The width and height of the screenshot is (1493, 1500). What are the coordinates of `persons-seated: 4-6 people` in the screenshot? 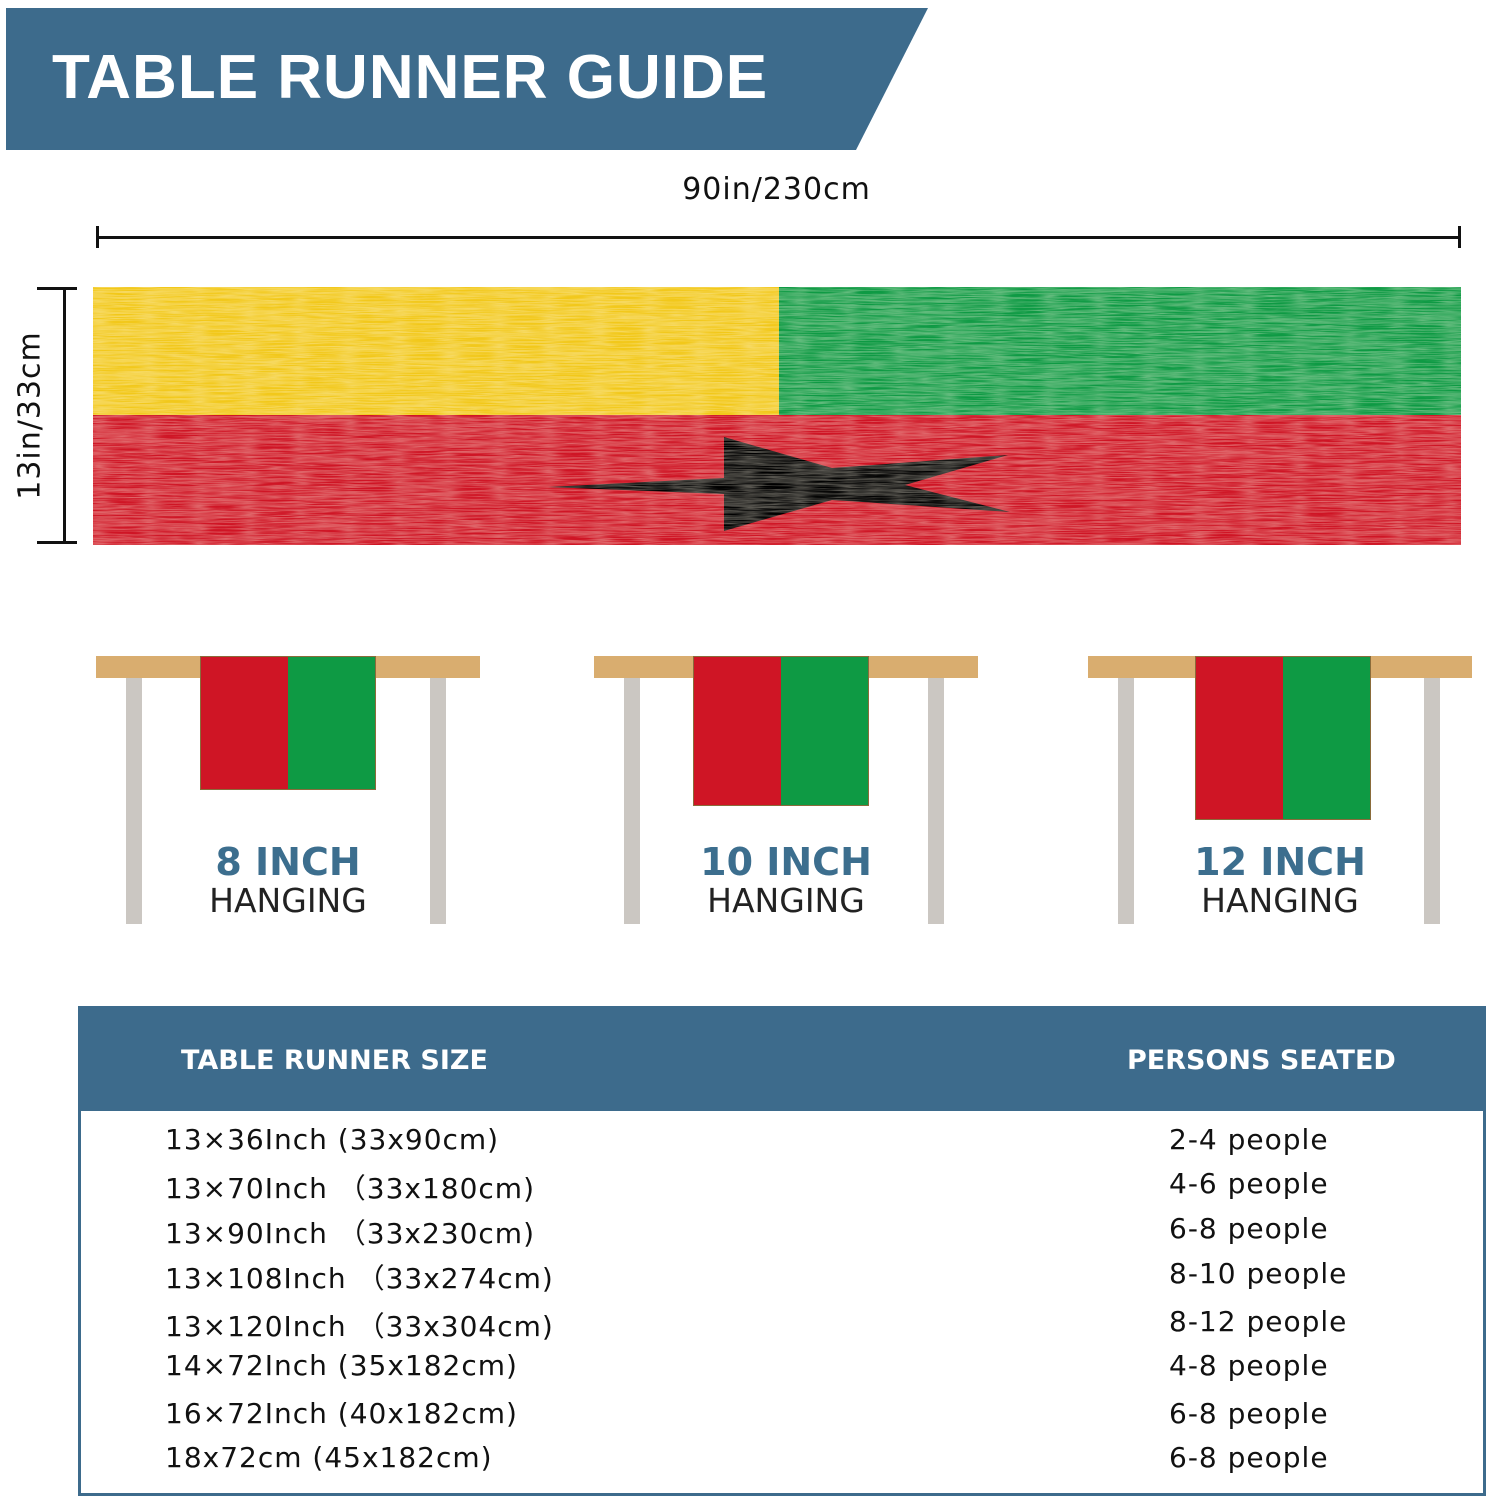 It's located at (1249, 1183).